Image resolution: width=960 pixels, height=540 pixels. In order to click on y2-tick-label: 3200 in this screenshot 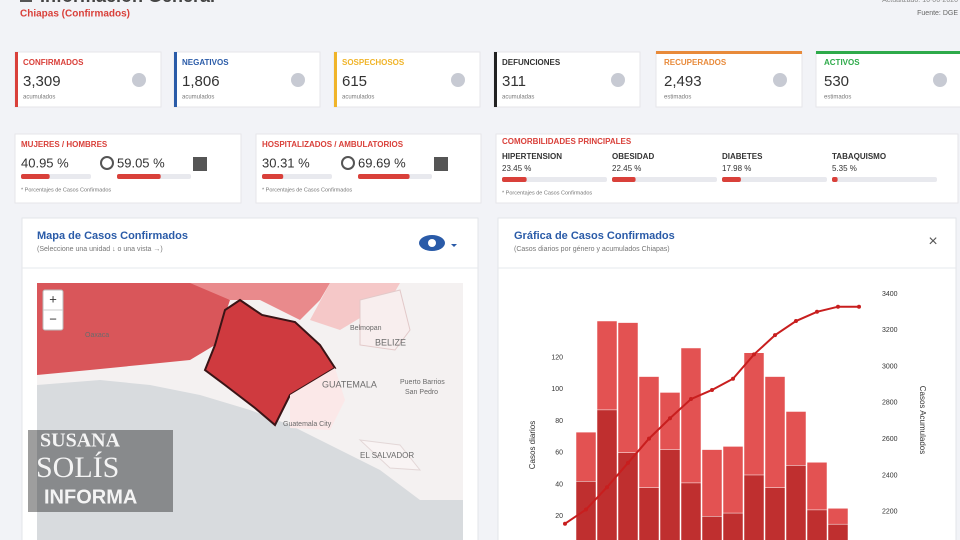, I will do `click(890, 330)`.